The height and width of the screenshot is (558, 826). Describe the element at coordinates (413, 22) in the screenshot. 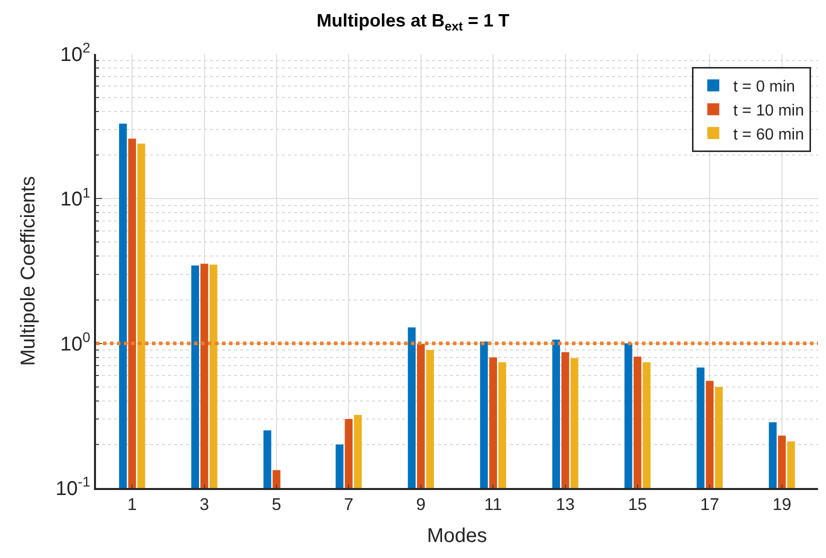

I see `chart-title: Multipoles at B$_{ext}$ = 1 T` at that location.